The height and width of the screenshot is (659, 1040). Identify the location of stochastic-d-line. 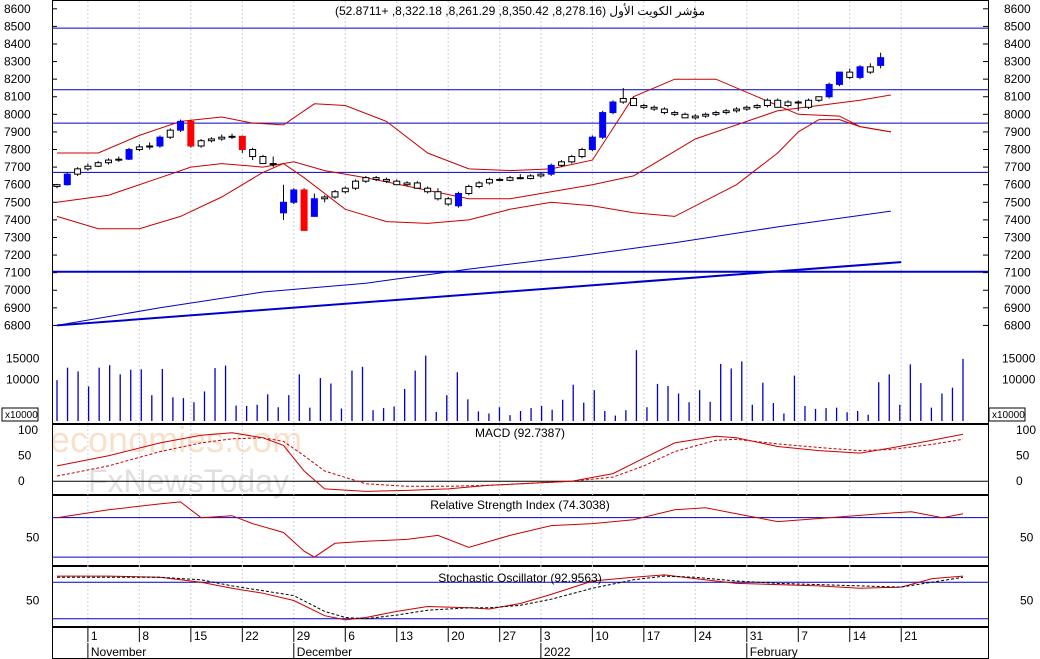
(510, 597).